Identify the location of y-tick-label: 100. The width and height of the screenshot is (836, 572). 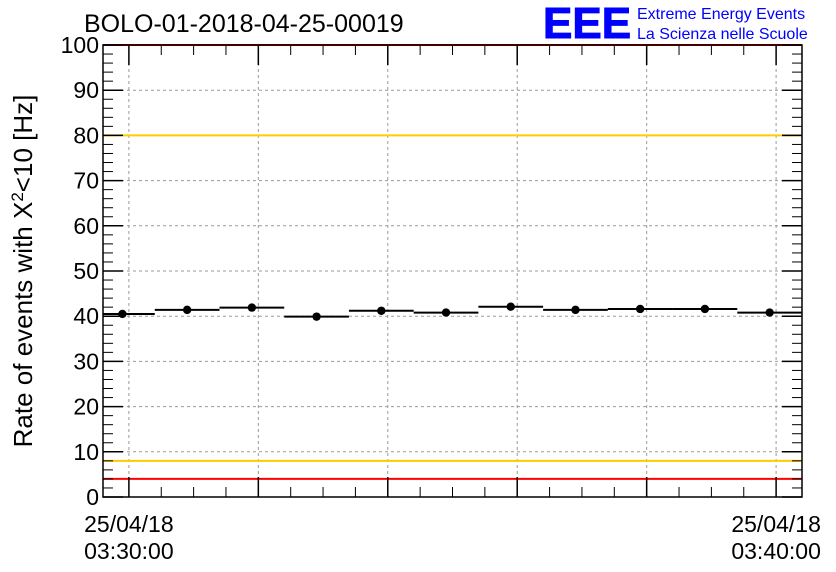
(80, 45).